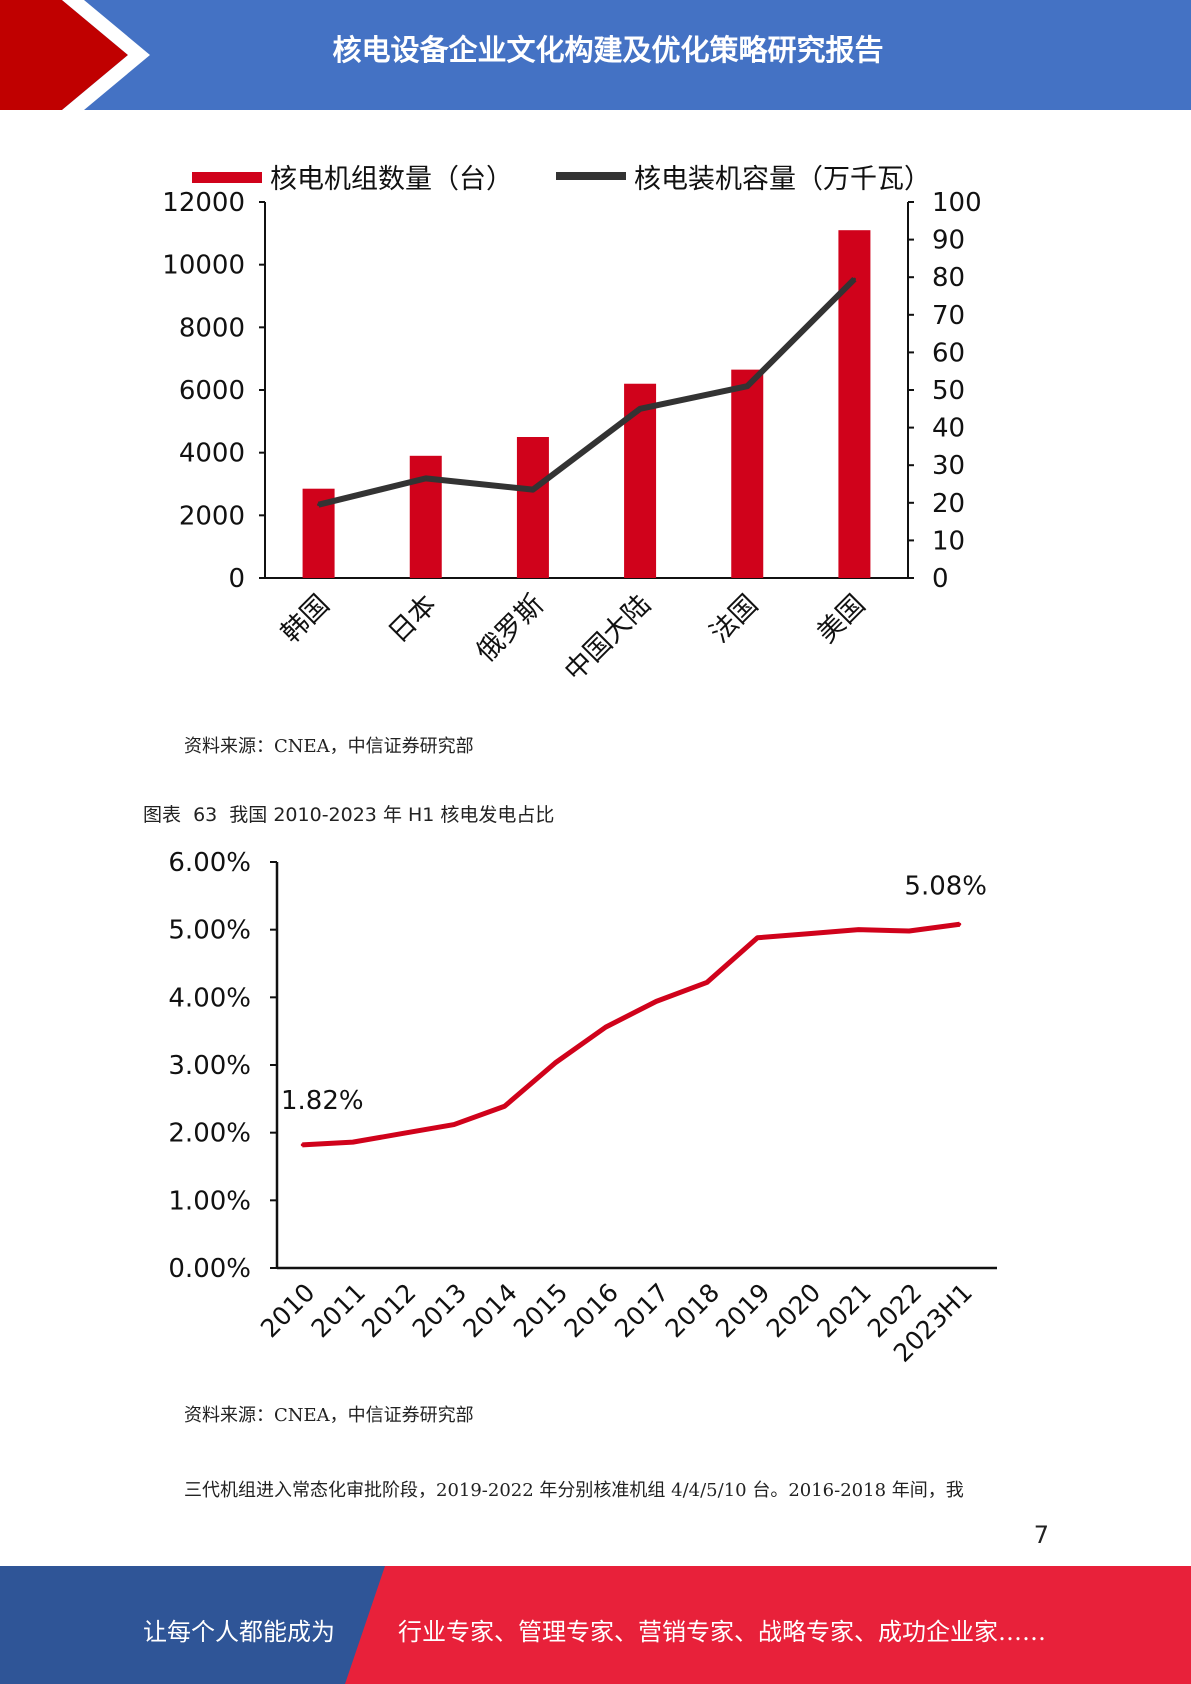 Image resolution: width=1191 pixels, height=1684 pixels. What do you see at coordinates (209, 931) in the screenshot?
I see `y-tick-label: 5.00%` at bounding box center [209, 931].